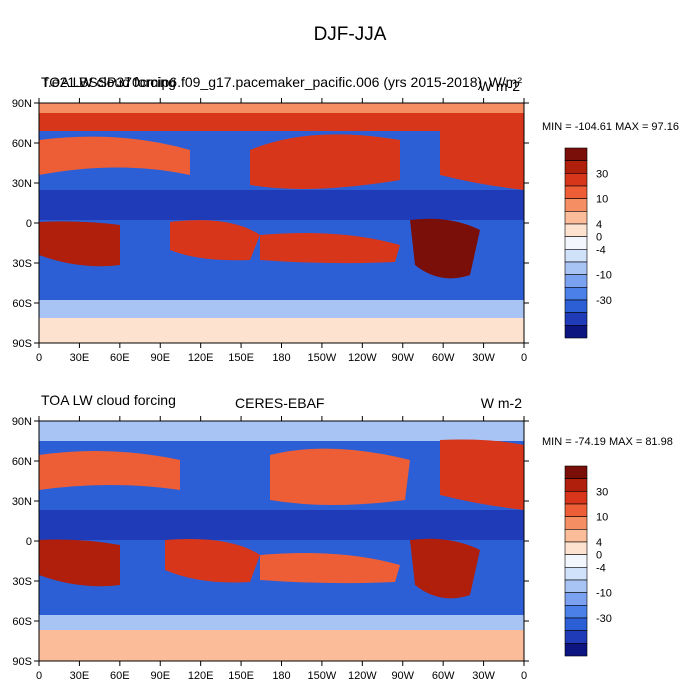 The image size is (700, 700). Describe the element at coordinates (120, 676) in the screenshot. I see `panel2-x-tick-label: 60E` at that location.